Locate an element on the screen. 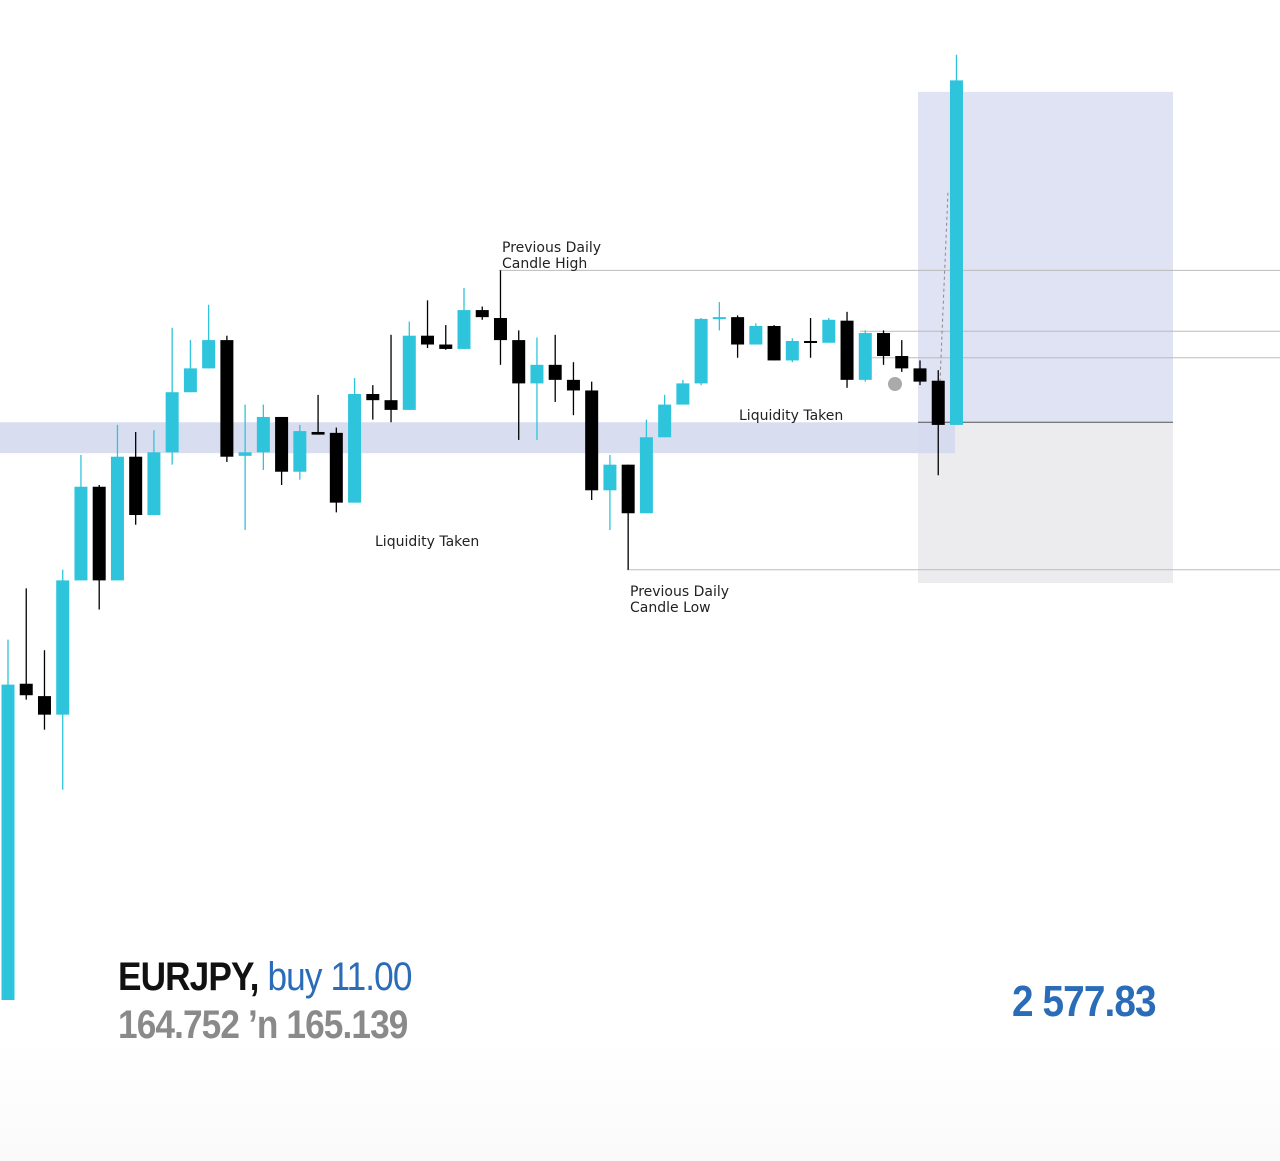 Image resolution: width=1280 pixels, height=1161 pixels. marker-icon is located at coordinates (895, 384).